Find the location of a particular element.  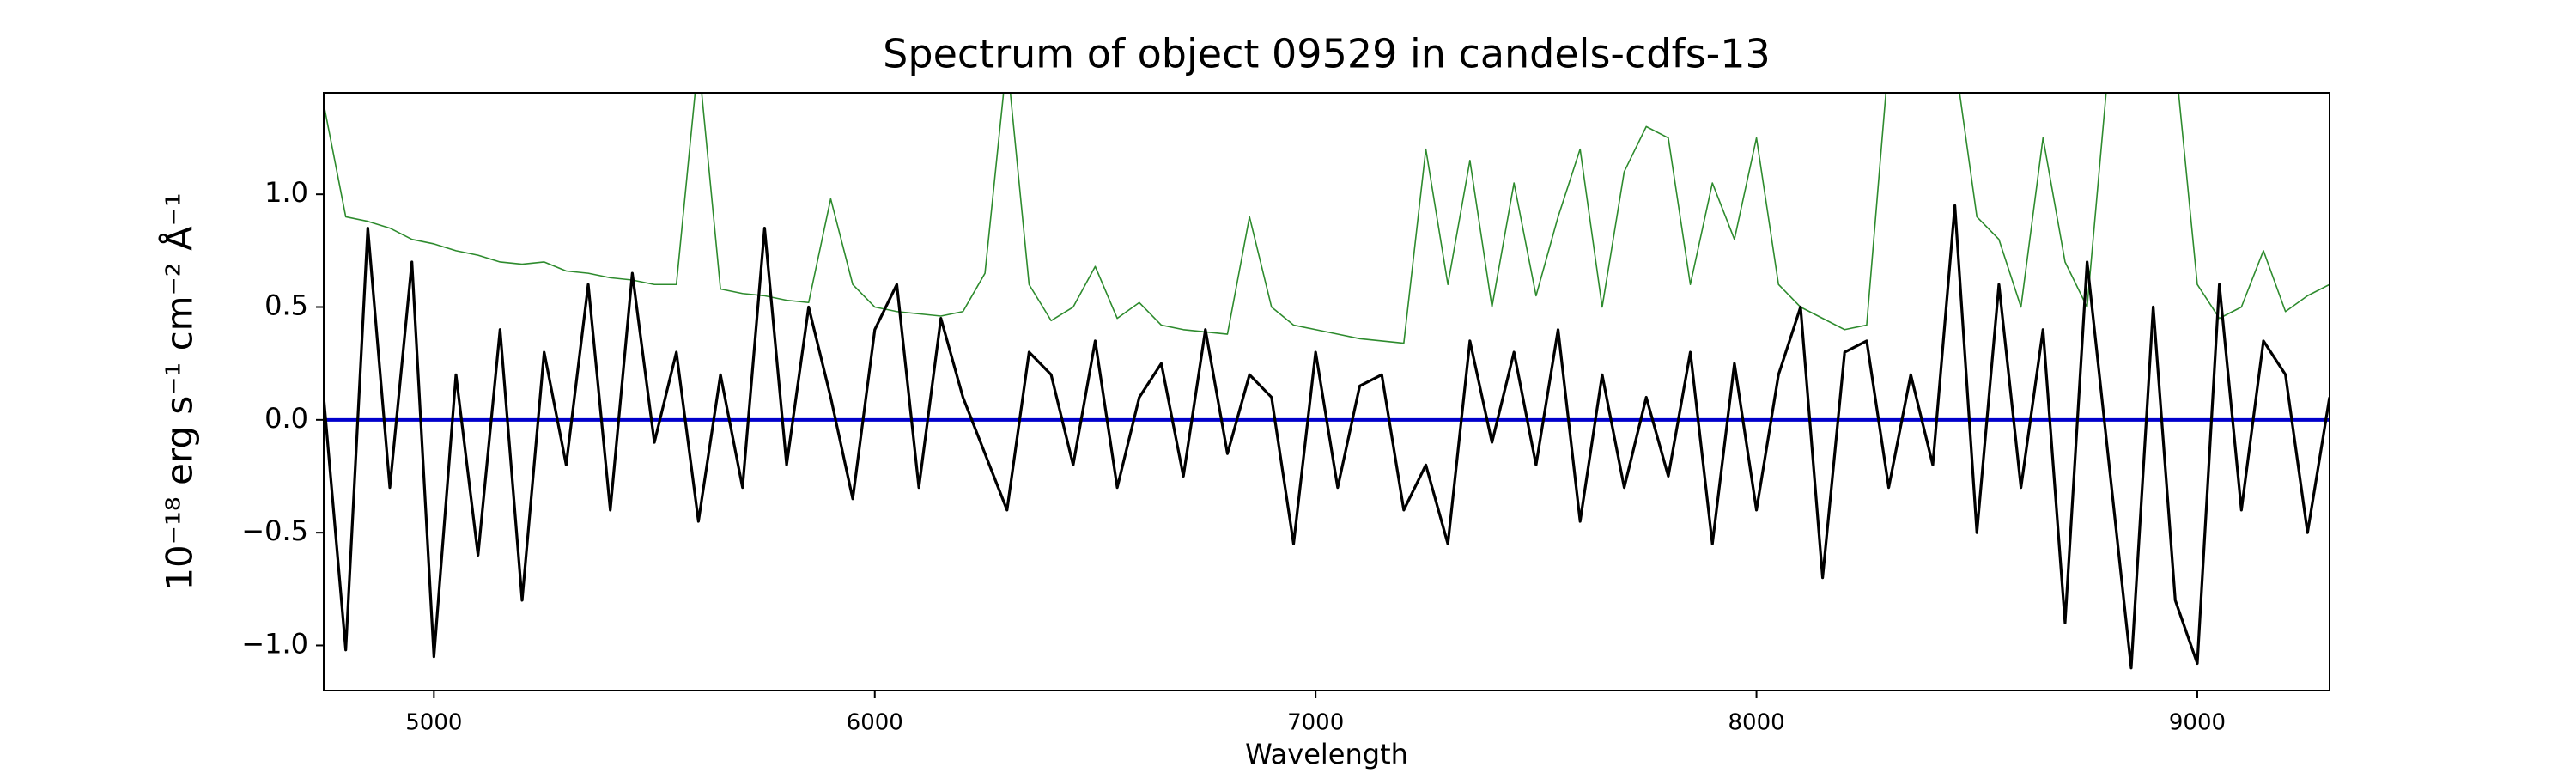

y-tick-label: 0.0 is located at coordinates (286, 418).